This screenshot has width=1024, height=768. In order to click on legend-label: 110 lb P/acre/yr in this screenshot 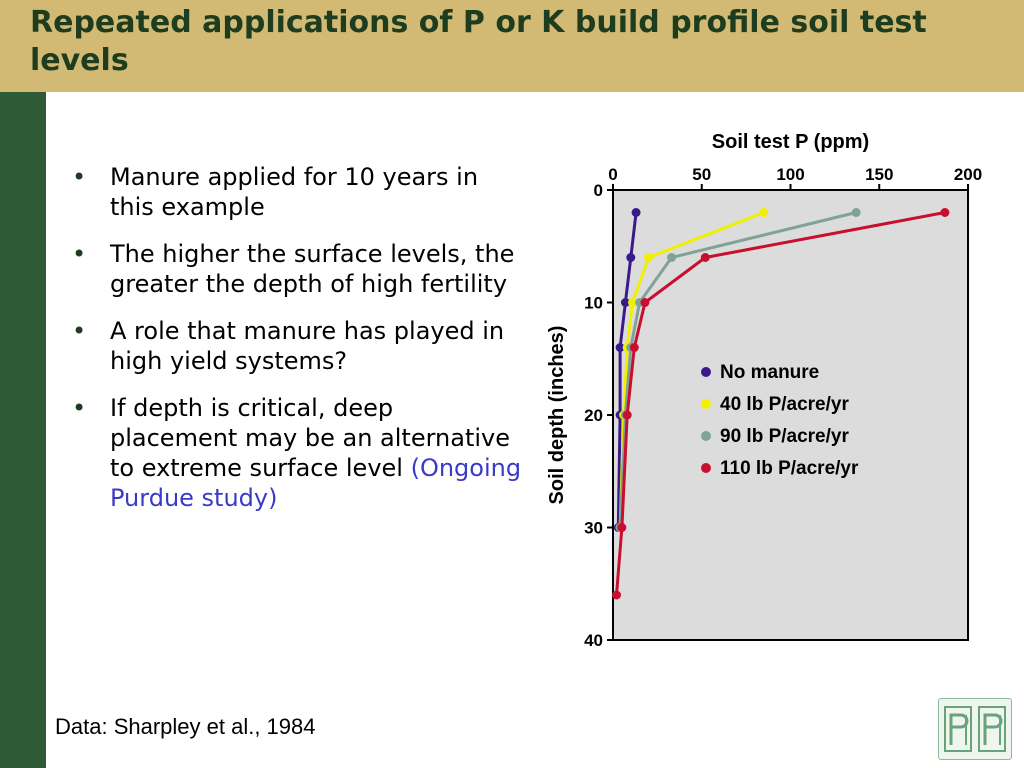, I will do `click(789, 468)`.